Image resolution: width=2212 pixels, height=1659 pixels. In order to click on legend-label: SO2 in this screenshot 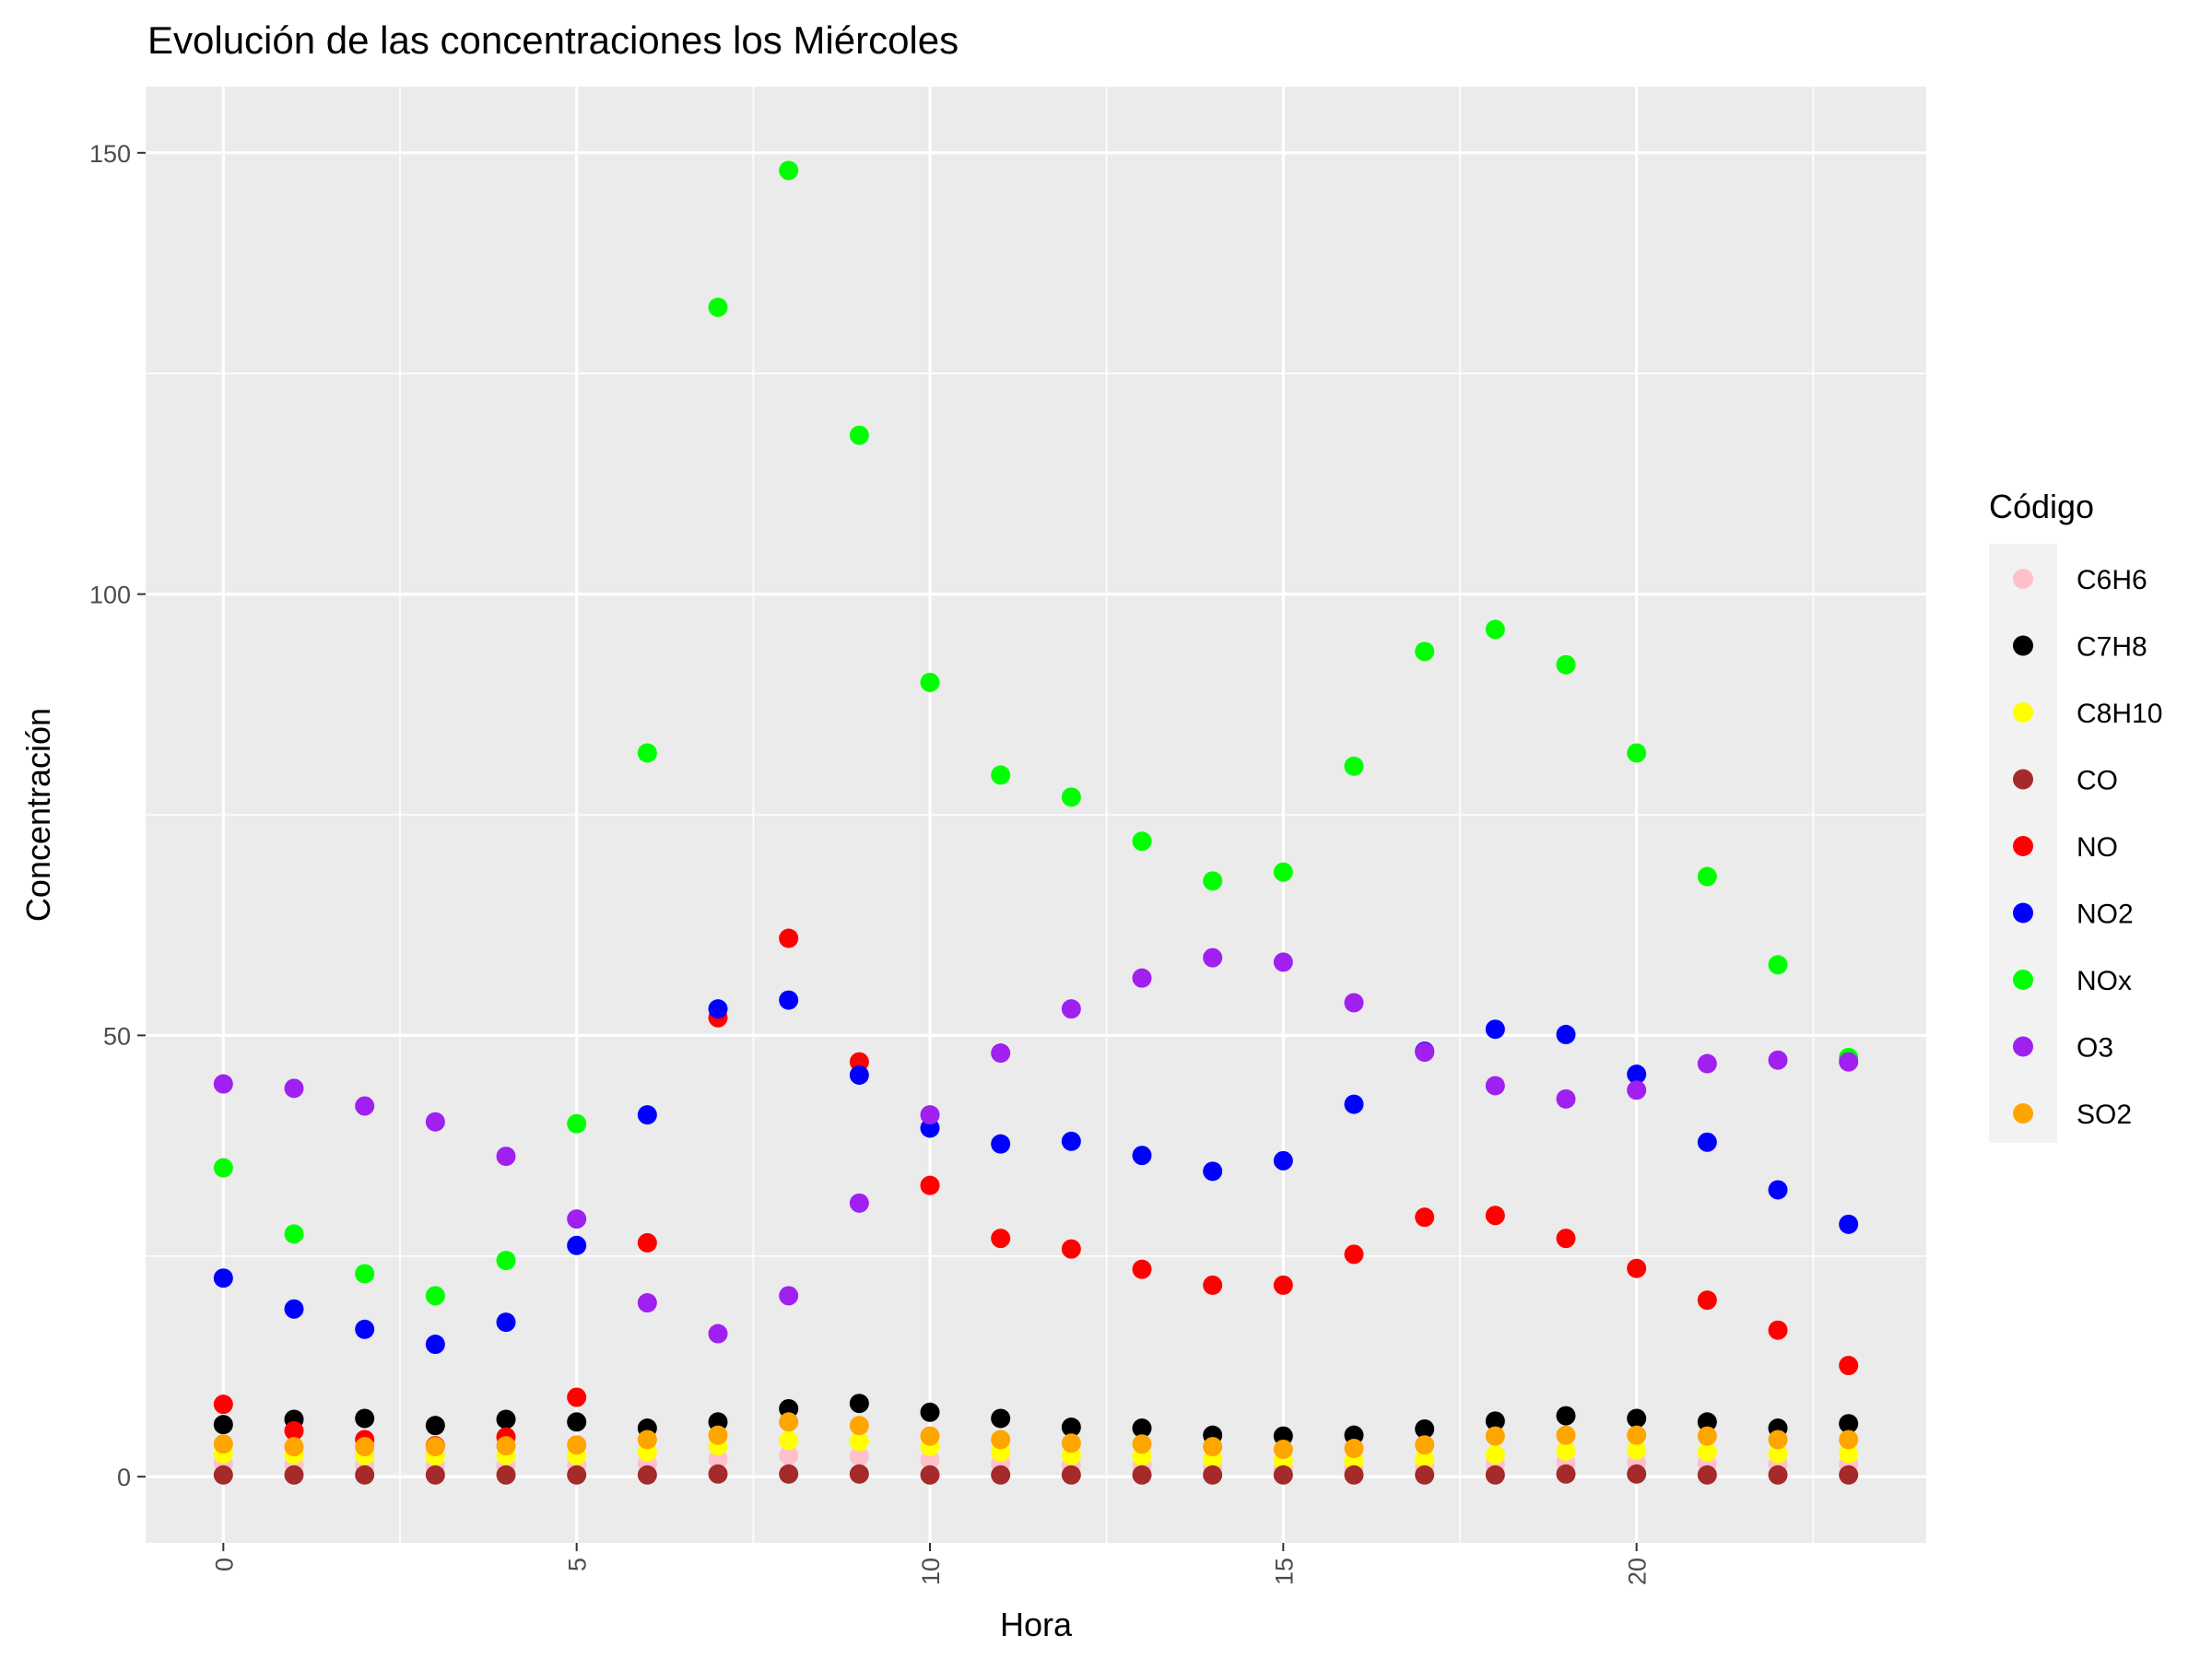, I will do `click(2104, 1115)`.